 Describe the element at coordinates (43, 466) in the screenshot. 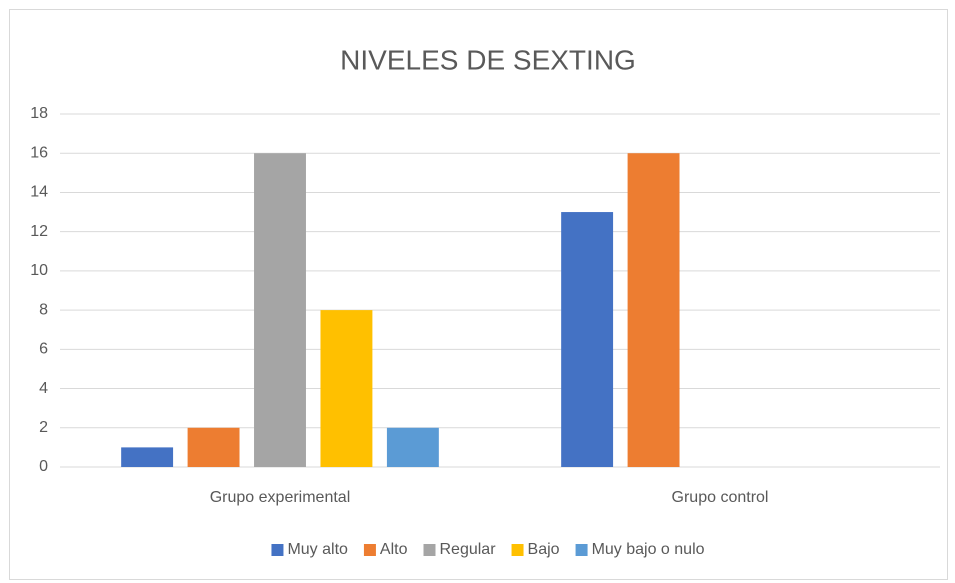

I see `y-tick-label: 0` at that location.